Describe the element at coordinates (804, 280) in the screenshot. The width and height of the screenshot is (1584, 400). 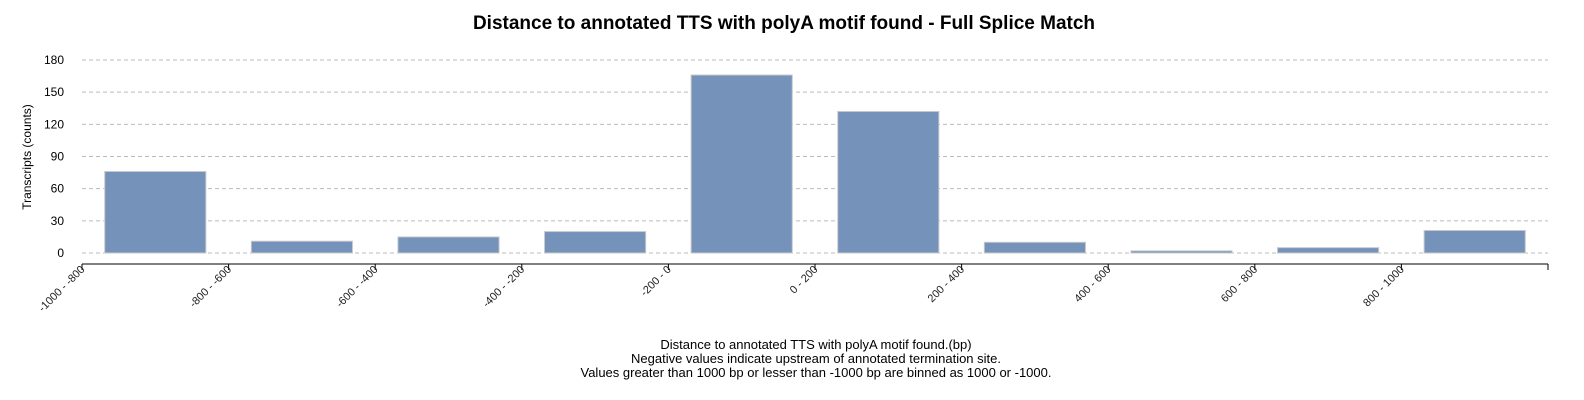
I see `x-tick-label: 0 - 200` at that location.